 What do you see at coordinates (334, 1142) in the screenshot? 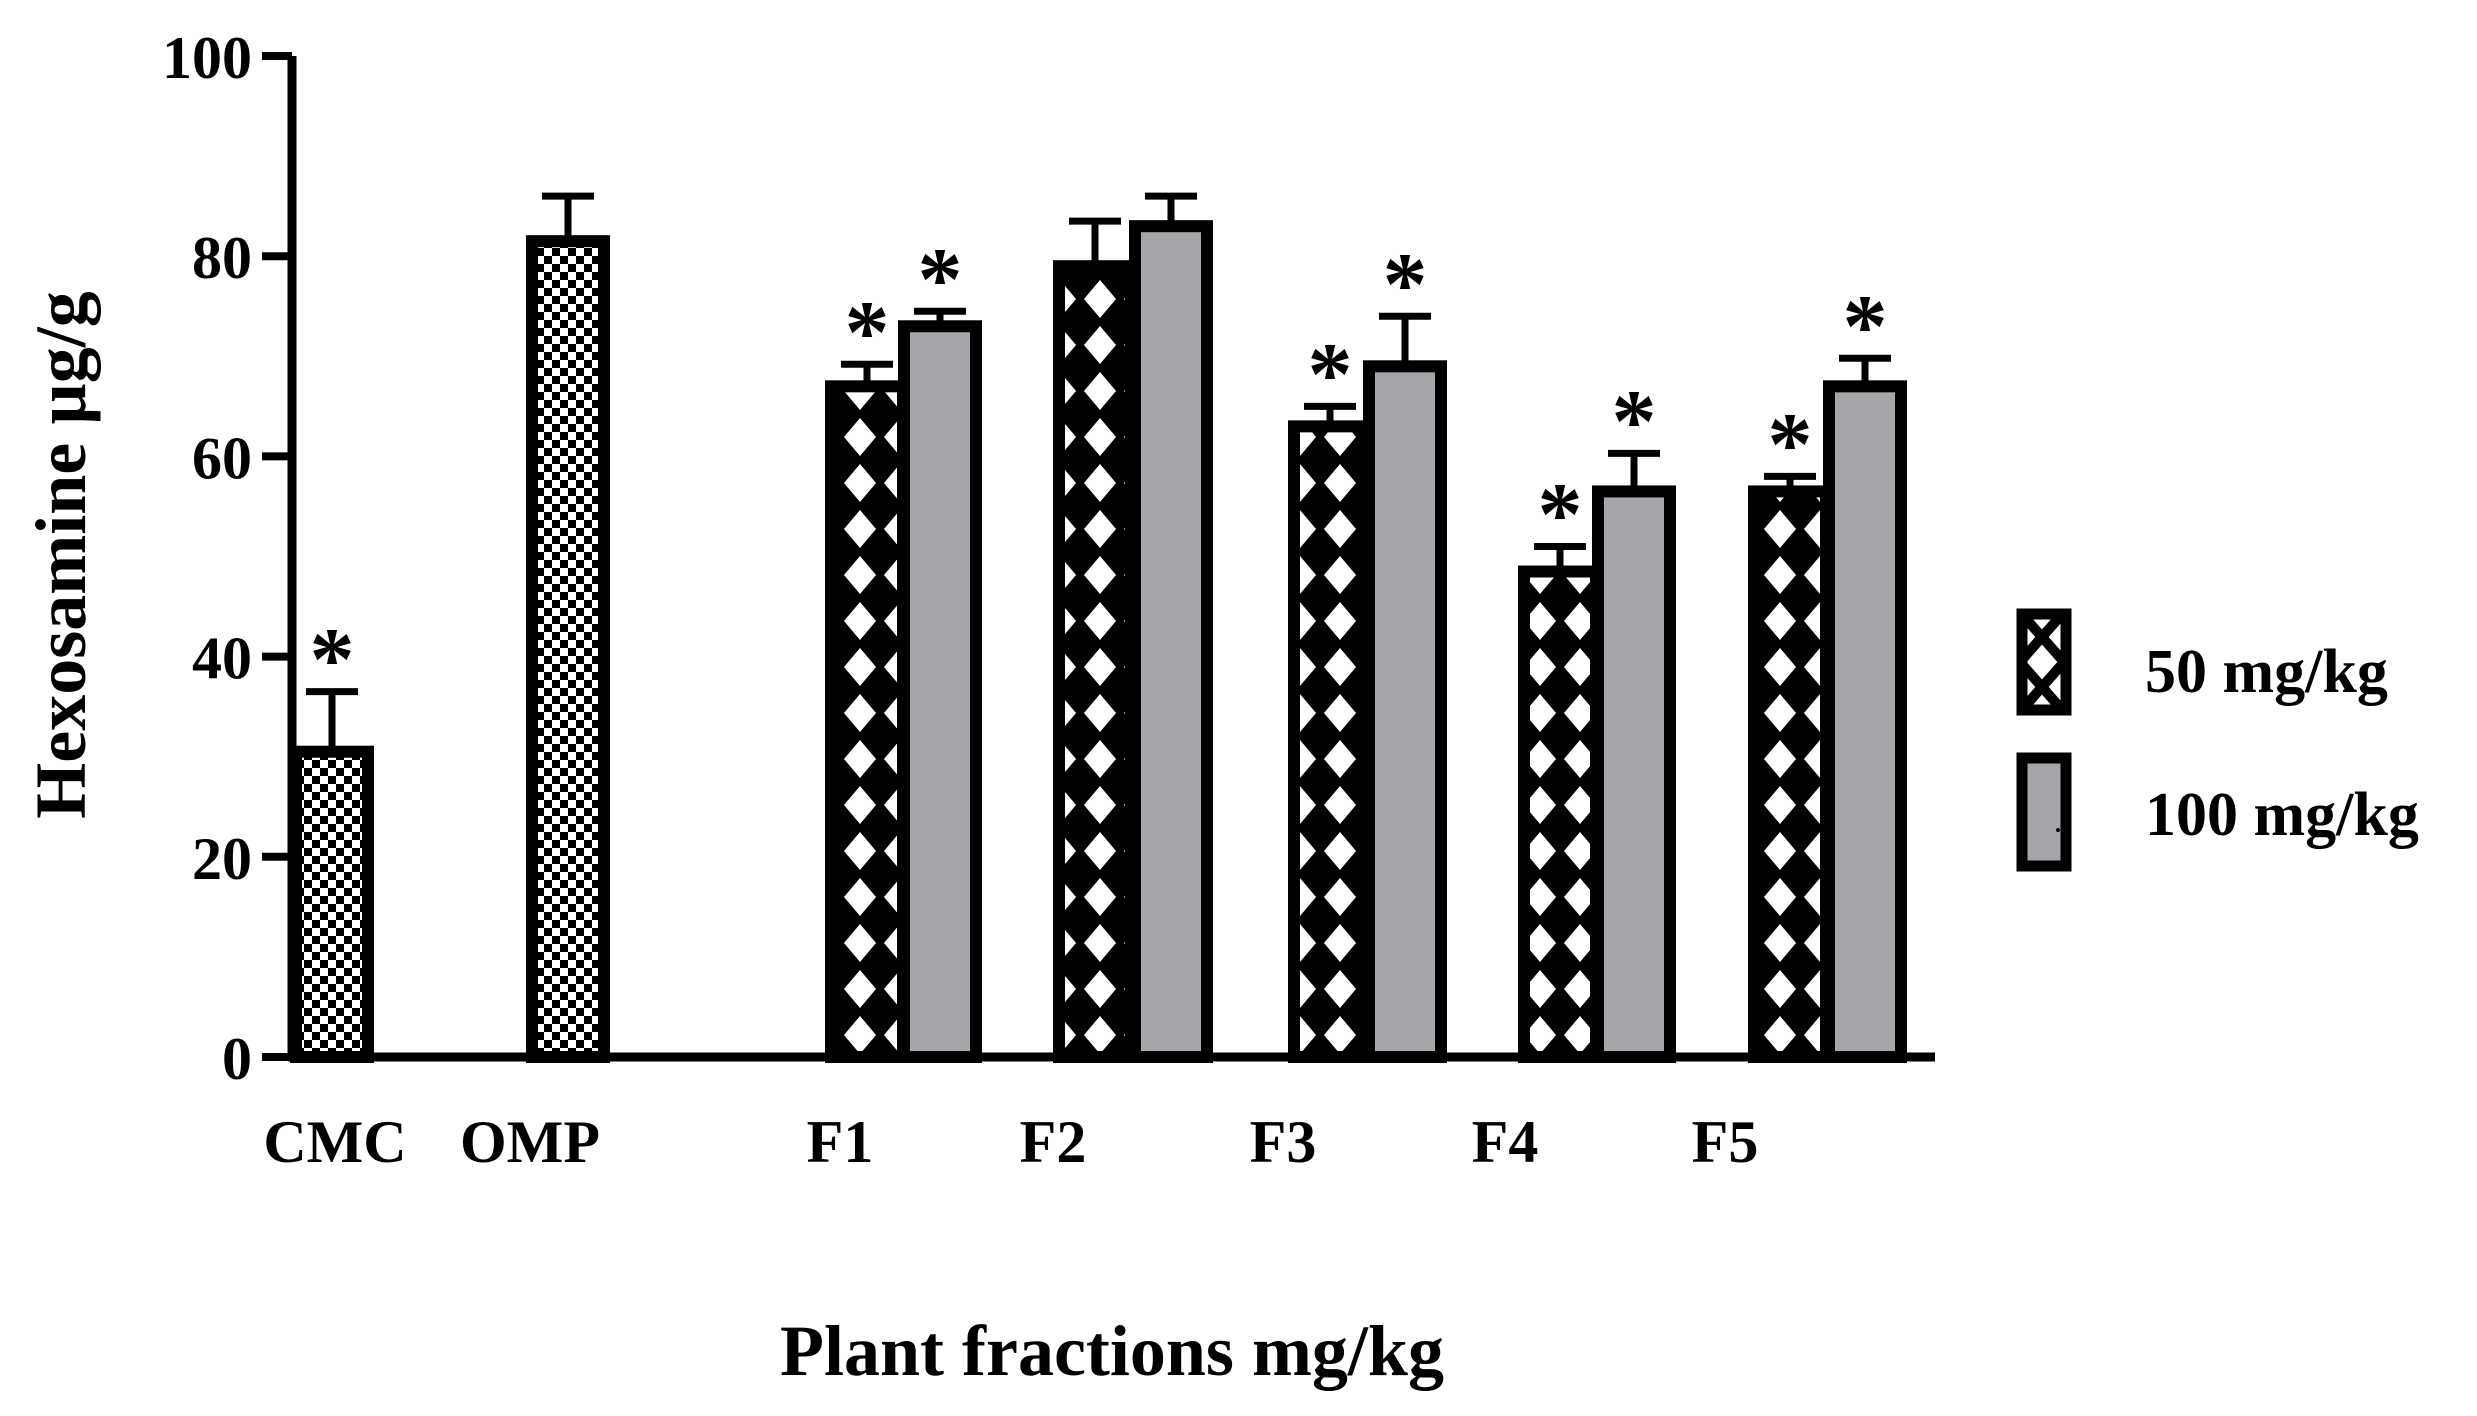
I see `category-label-cmc: CMC` at bounding box center [334, 1142].